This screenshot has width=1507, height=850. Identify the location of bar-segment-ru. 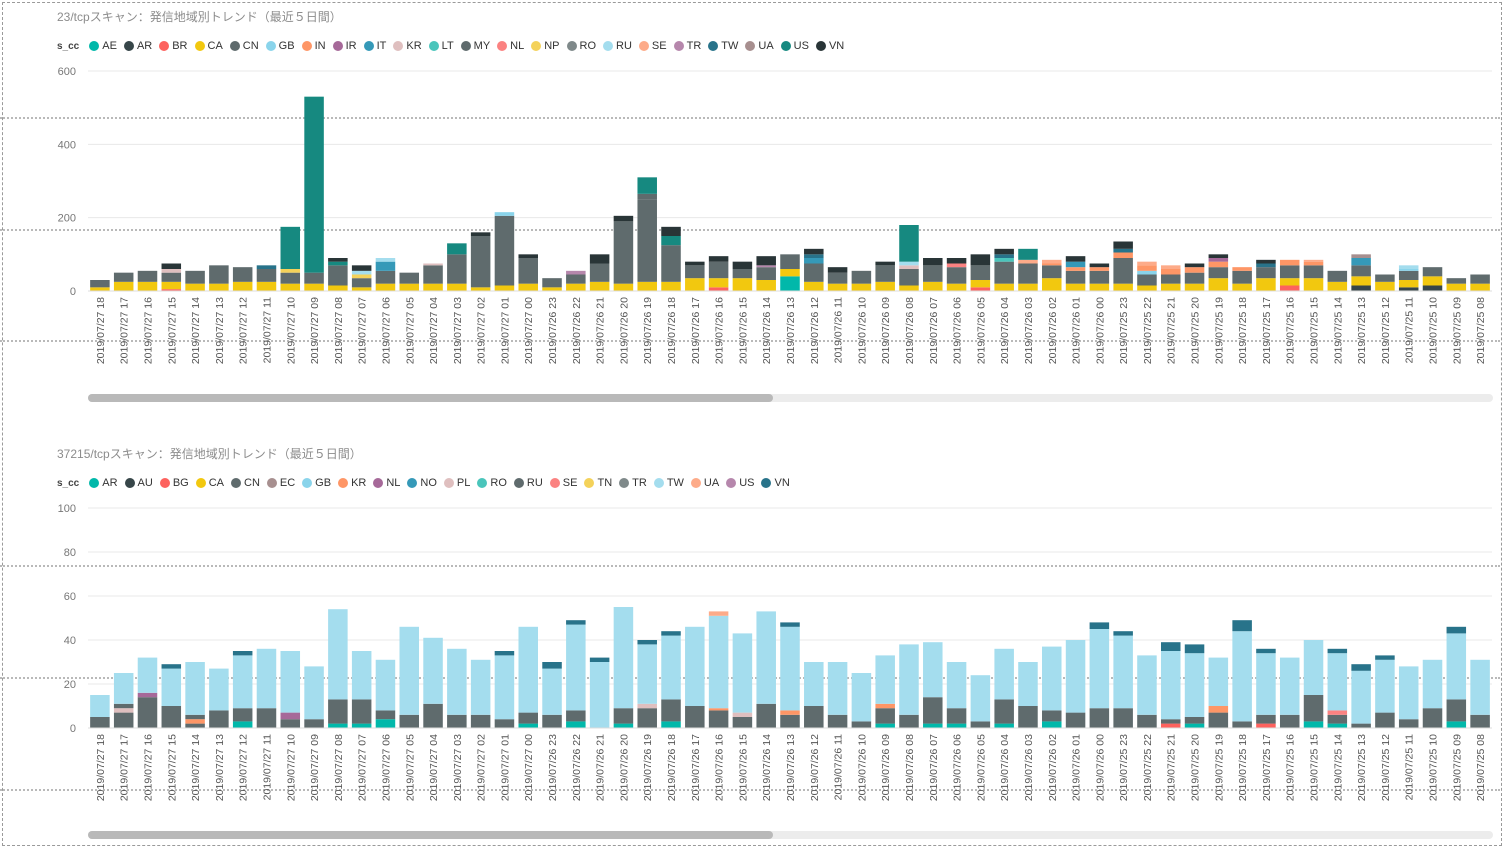
(385, 260).